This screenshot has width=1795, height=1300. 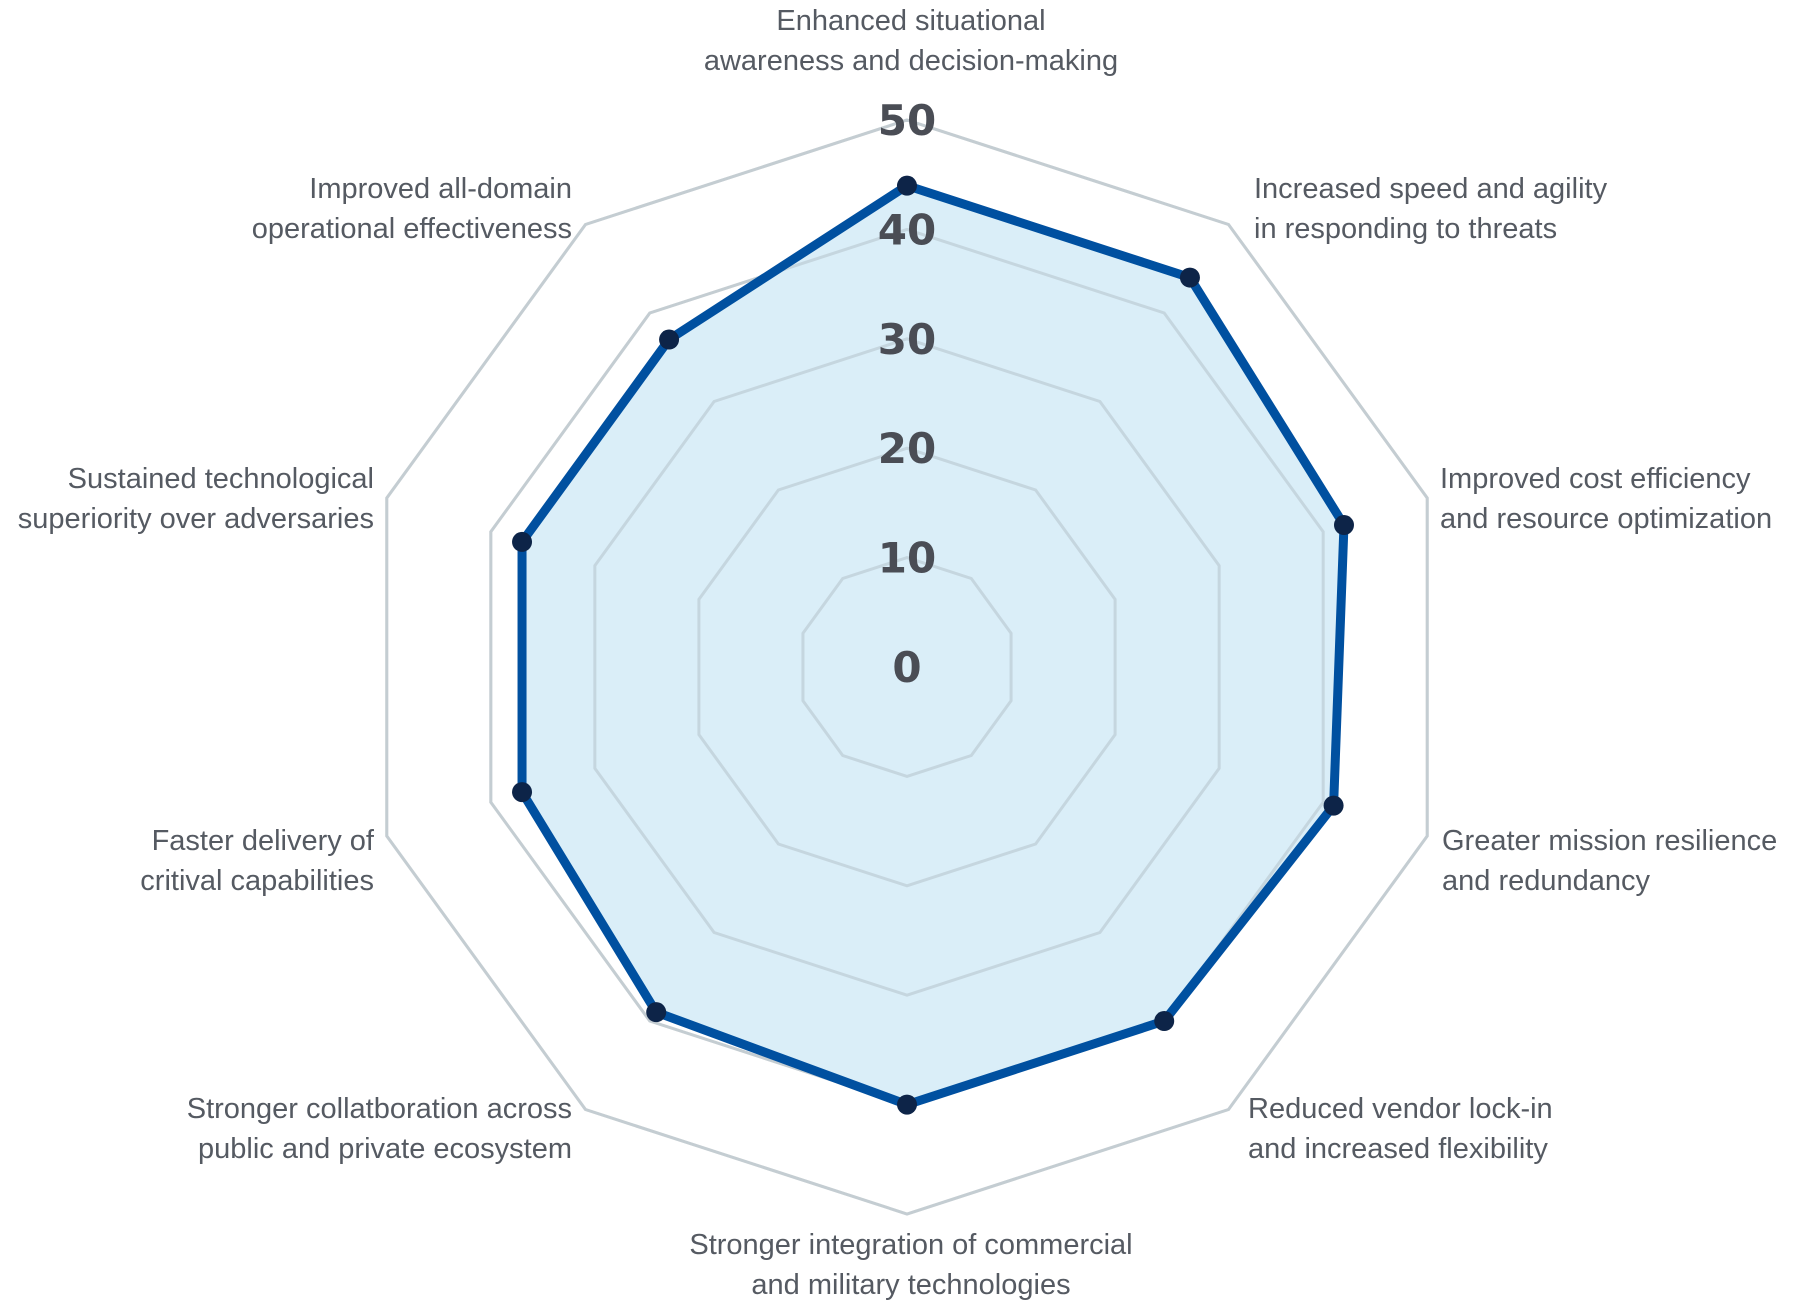 I want to click on category-label-line: Stronger integration of commercial, so click(x=910, y=1245).